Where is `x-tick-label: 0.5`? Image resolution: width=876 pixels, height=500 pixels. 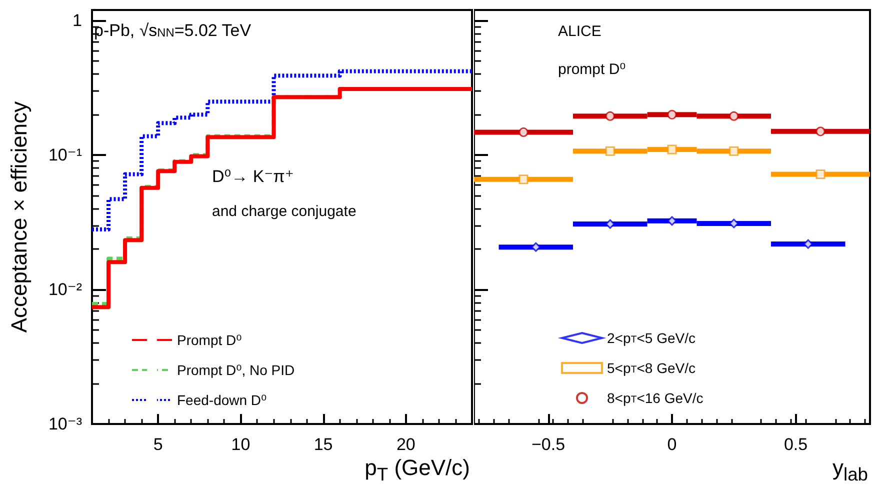 x-tick-label: 0.5 is located at coordinates (796, 444).